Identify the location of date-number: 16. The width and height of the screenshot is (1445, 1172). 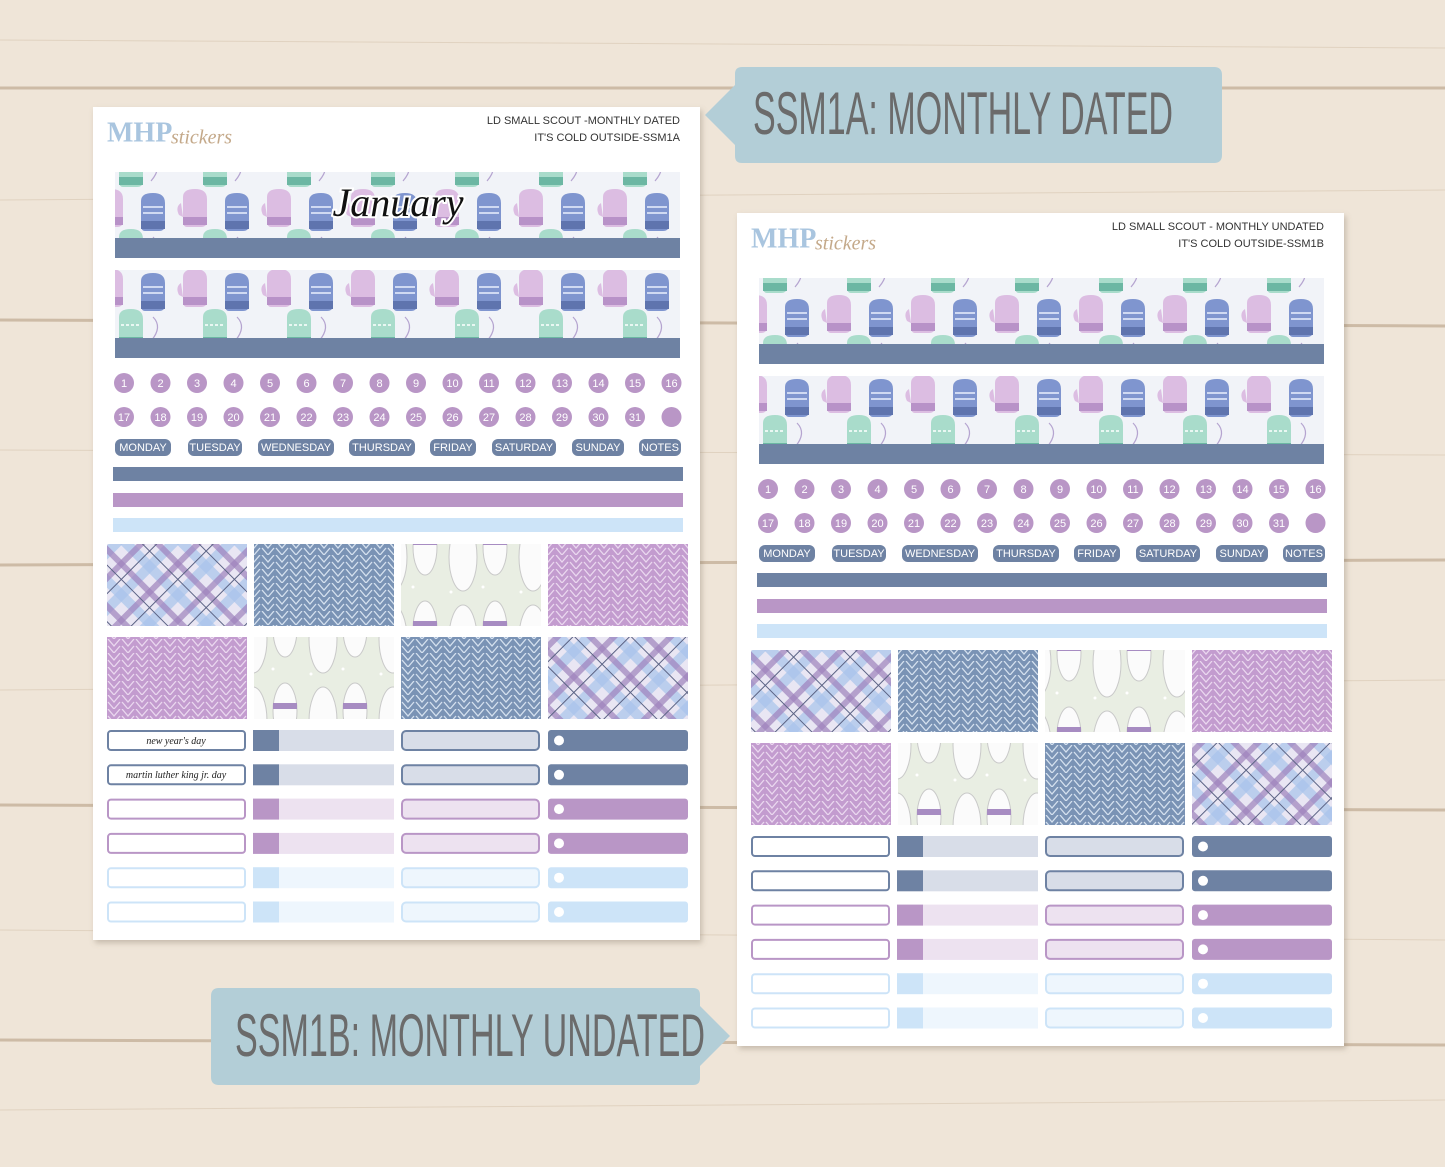
(671, 384).